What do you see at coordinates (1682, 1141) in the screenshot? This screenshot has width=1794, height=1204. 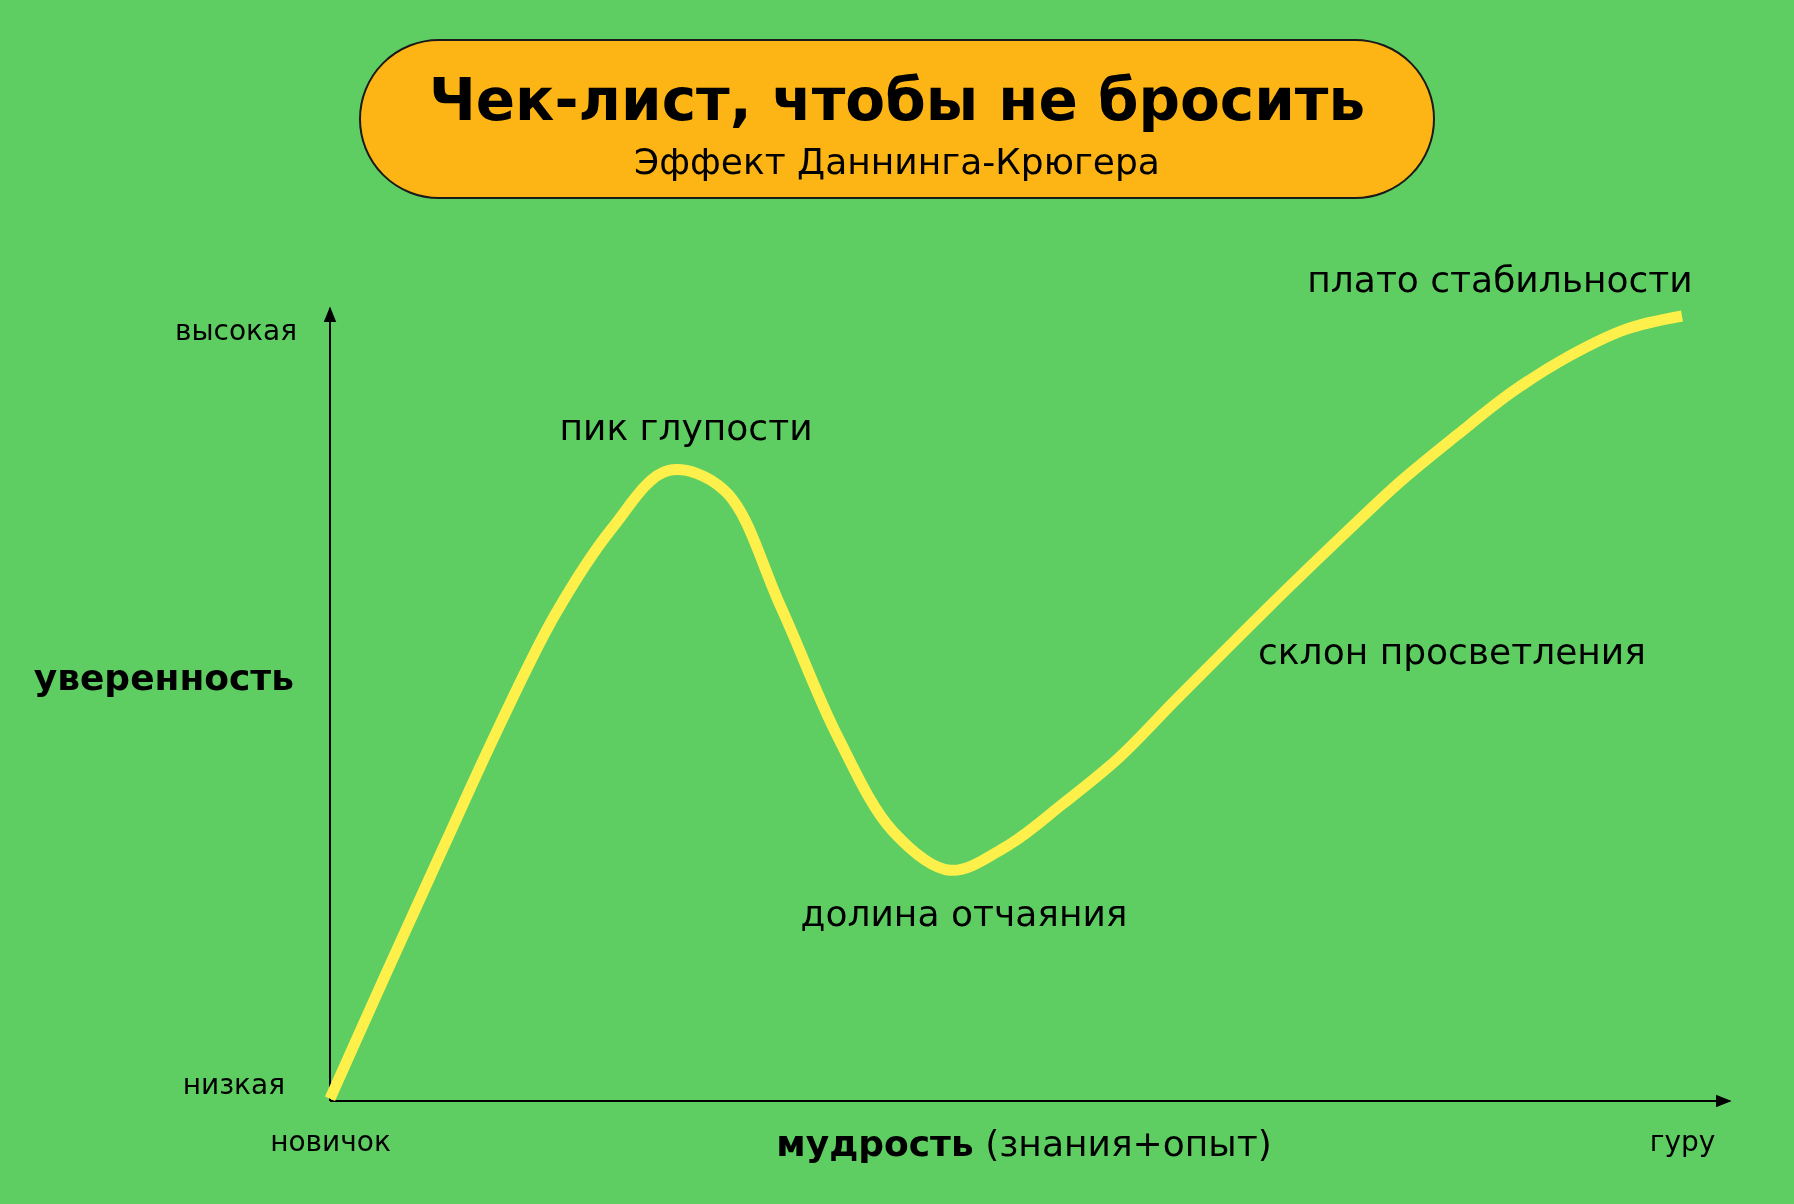 I see `x-tick-label: гуру` at bounding box center [1682, 1141].